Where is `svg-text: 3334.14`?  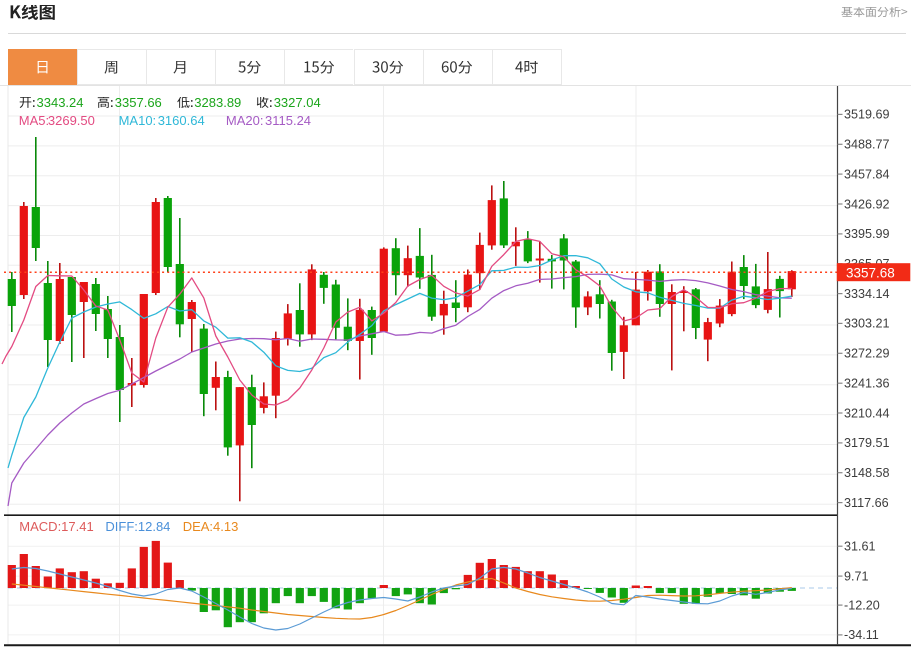
svg-text: 3334.14 is located at coordinates (867, 294).